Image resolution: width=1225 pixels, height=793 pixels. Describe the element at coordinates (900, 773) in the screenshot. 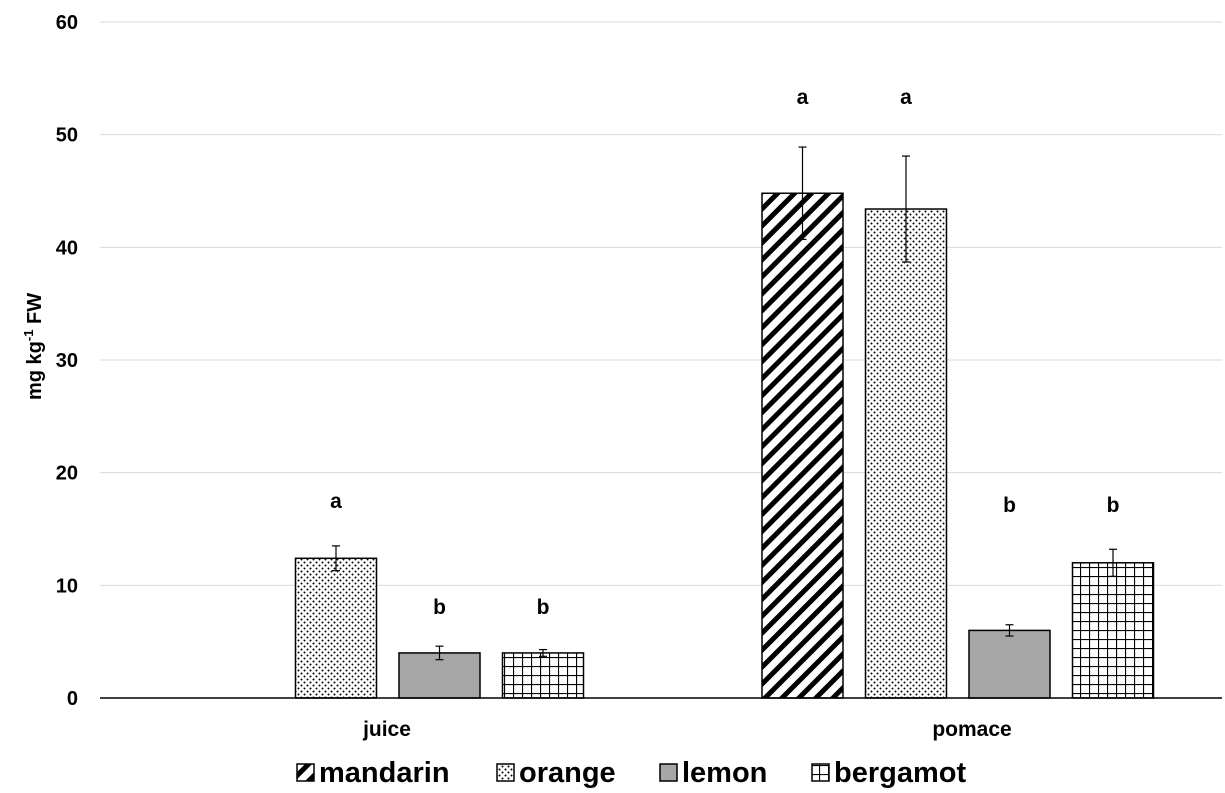

I see `legend-label: bergamot` at that location.